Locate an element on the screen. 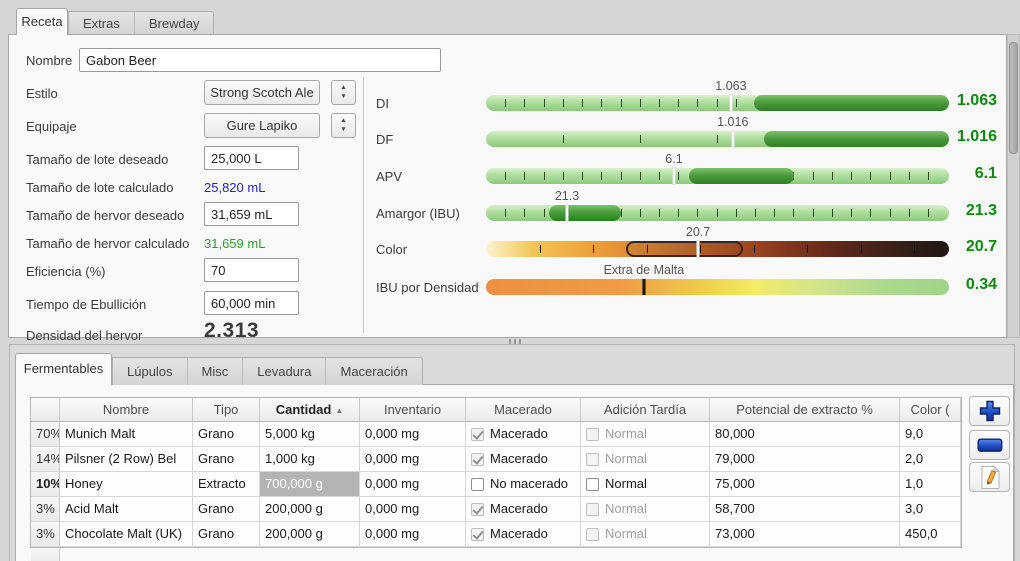 The height and width of the screenshot is (561, 1020). lote-calculado-label: Tamaño de lote calculado is located at coordinates (100, 187).